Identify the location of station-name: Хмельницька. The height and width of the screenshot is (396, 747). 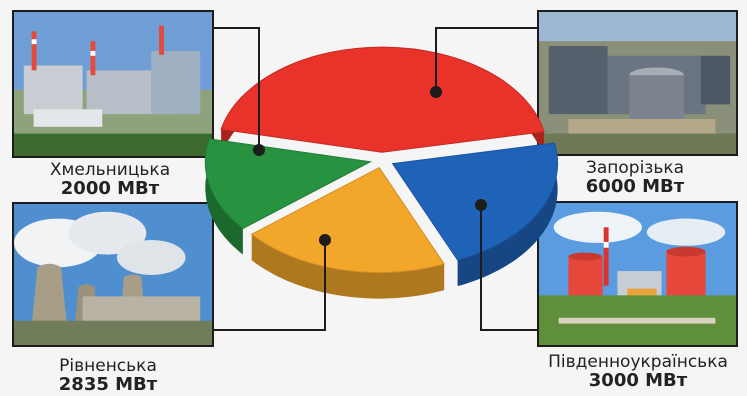
(110, 170).